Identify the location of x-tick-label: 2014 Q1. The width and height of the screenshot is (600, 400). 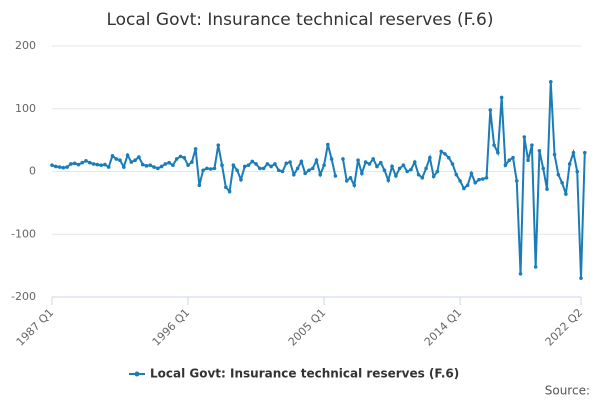
(443, 327).